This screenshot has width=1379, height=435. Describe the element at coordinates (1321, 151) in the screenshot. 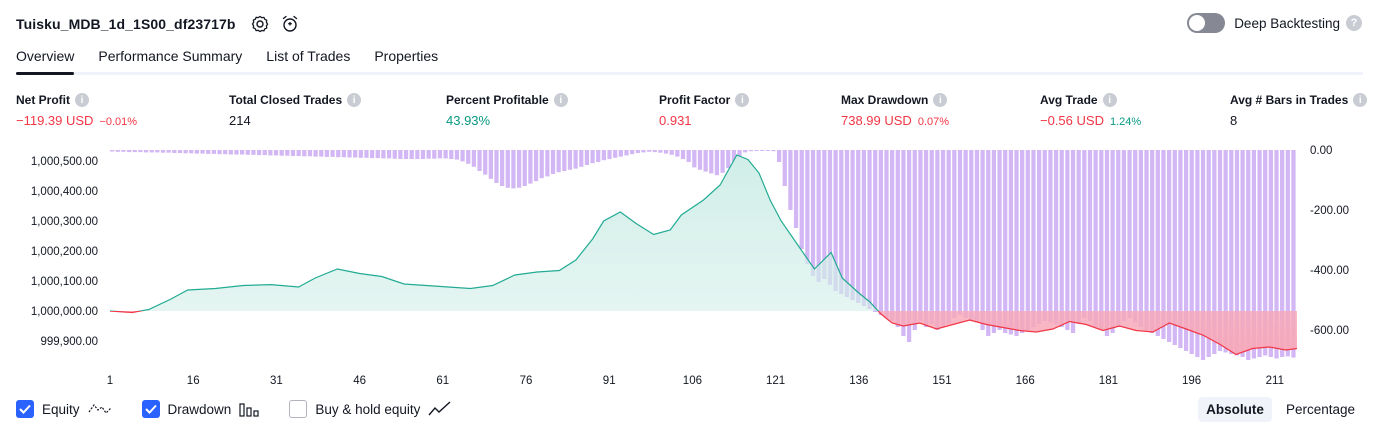

I see `y-right-tick-label: 0.00` at that location.